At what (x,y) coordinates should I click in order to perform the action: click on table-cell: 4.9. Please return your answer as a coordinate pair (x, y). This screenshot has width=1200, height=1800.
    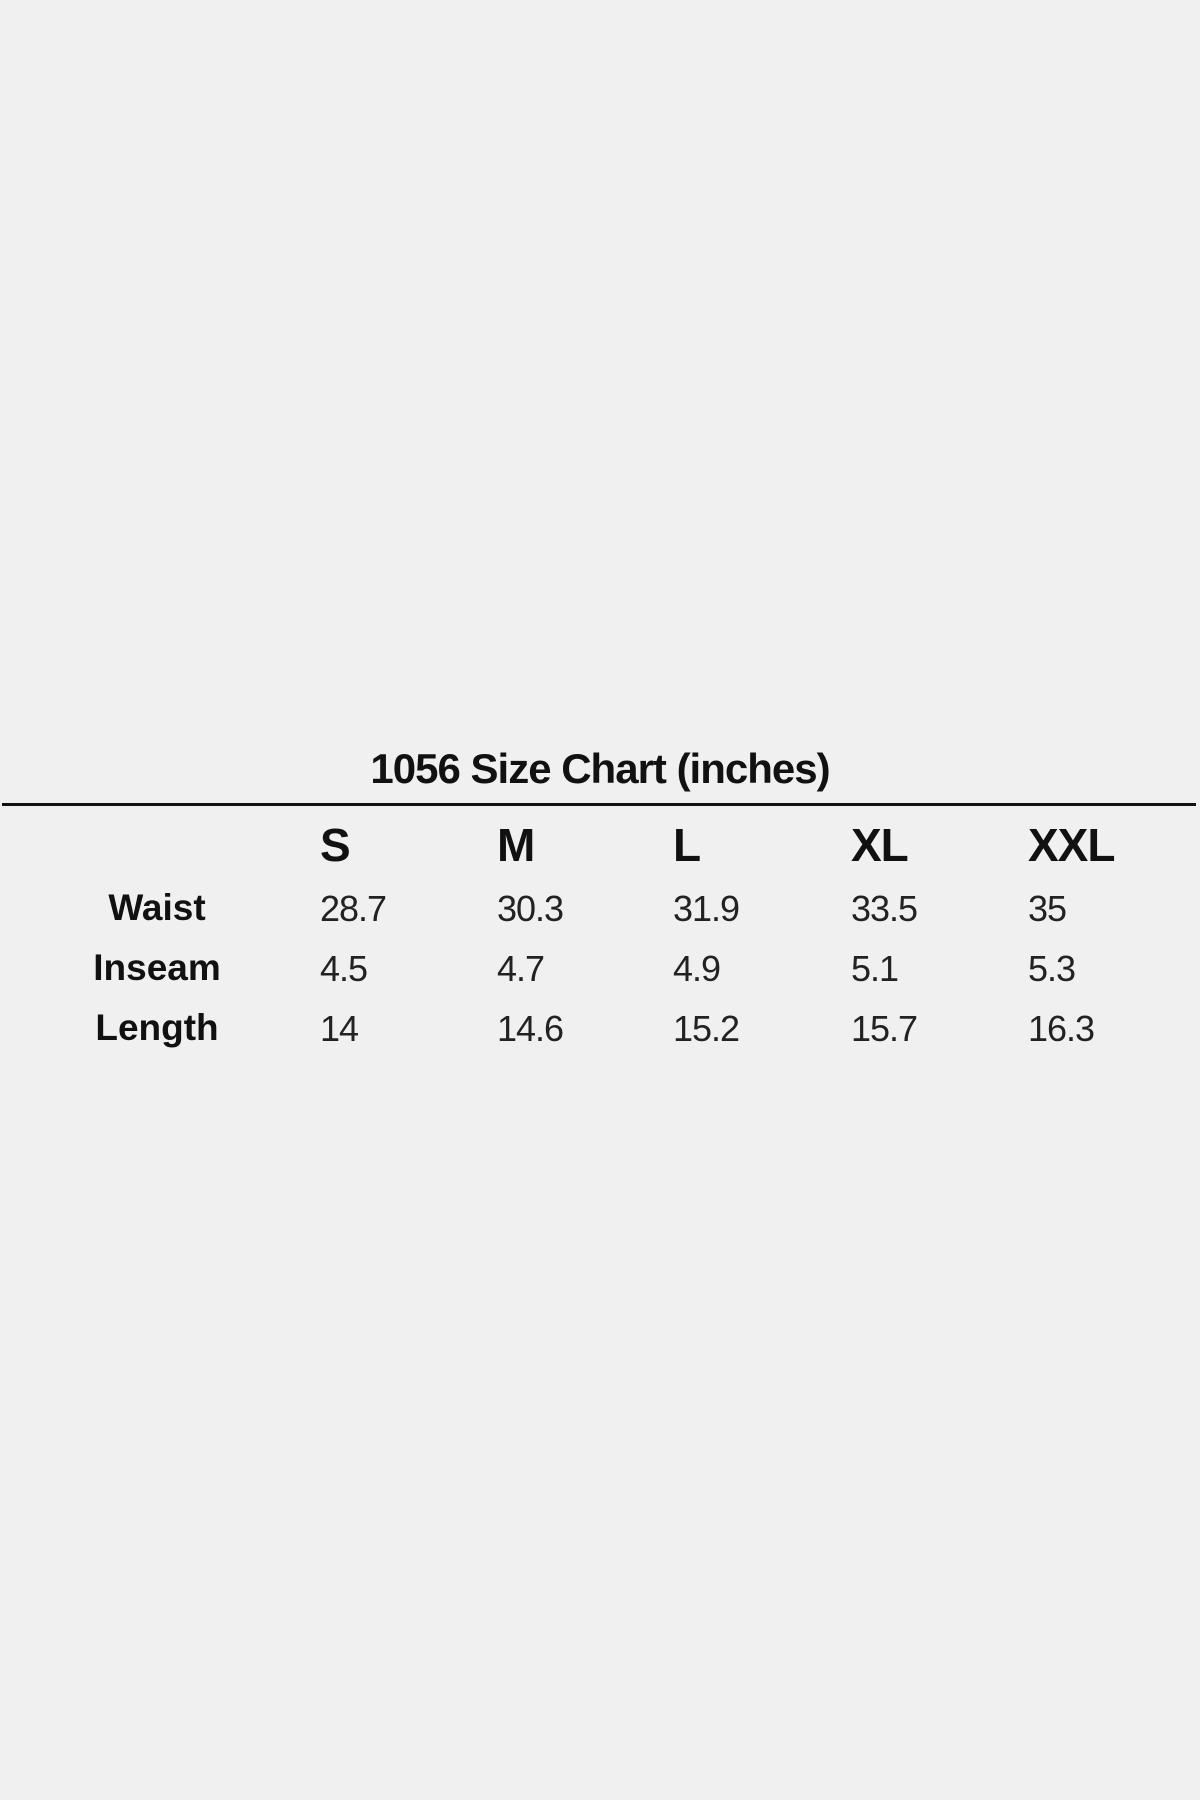
    Looking at the image, I should click on (697, 968).